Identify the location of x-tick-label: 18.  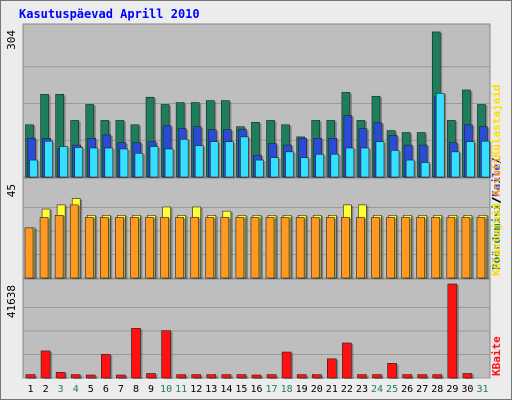
(287, 389).